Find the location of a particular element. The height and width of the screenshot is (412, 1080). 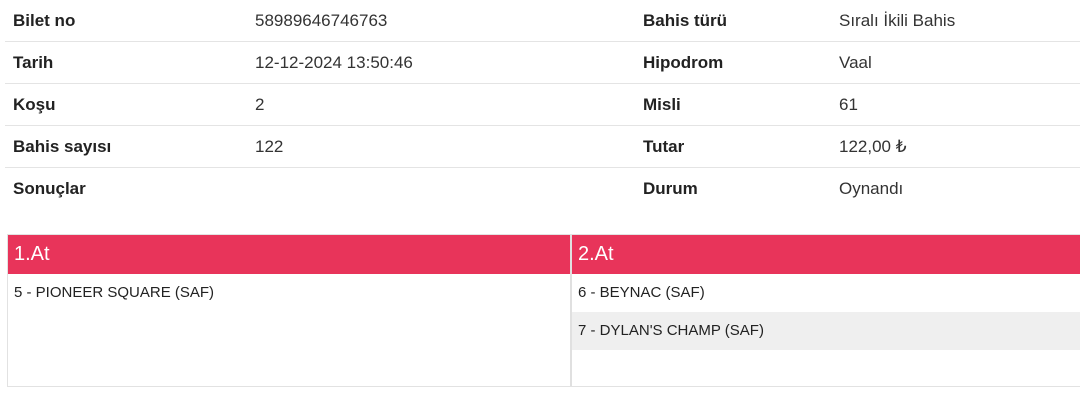

detail-value: 2 is located at coordinates (260, 104).